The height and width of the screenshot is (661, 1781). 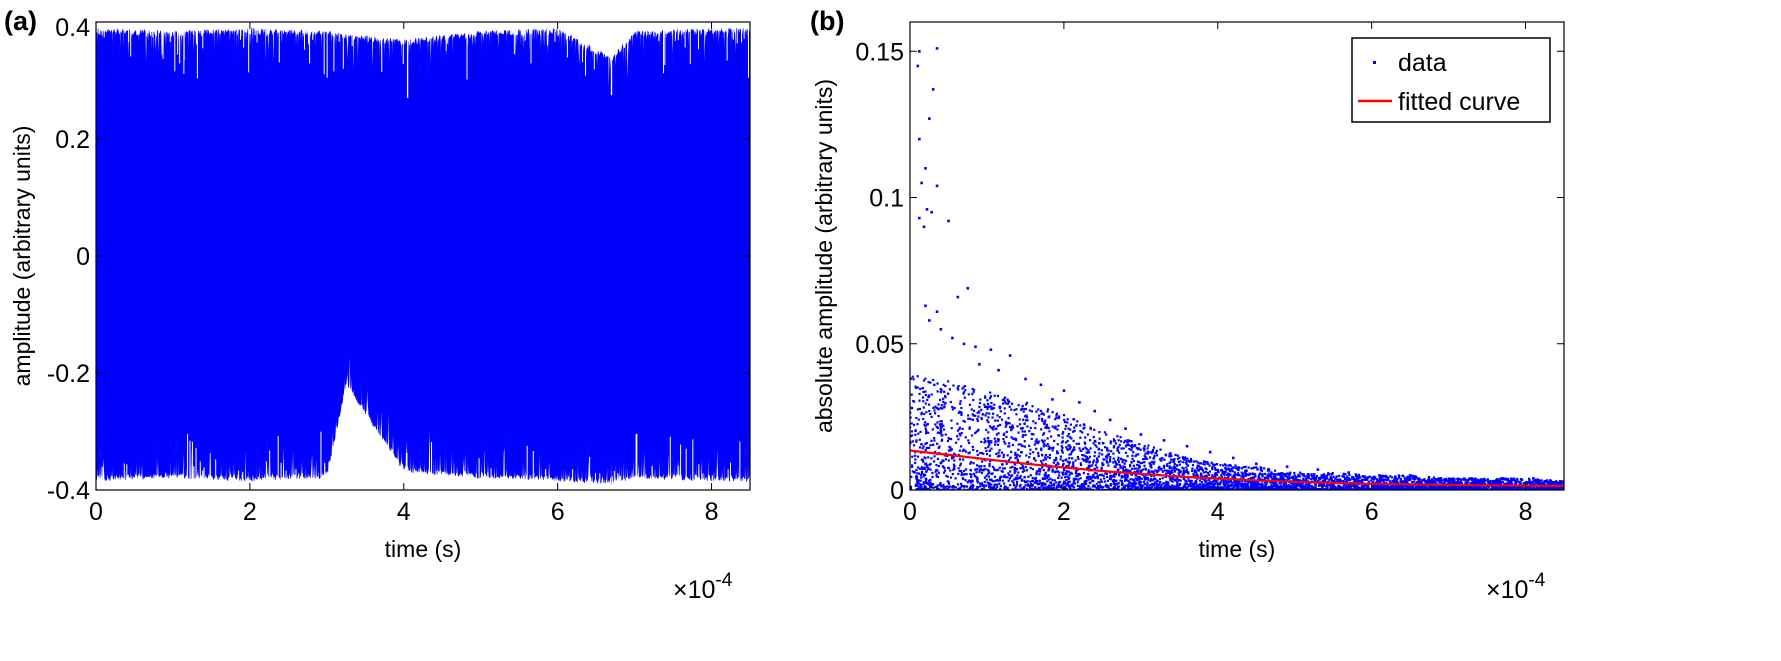 I want to click on panel-a-x-tick-label: 8, so click(x=712, y=512).